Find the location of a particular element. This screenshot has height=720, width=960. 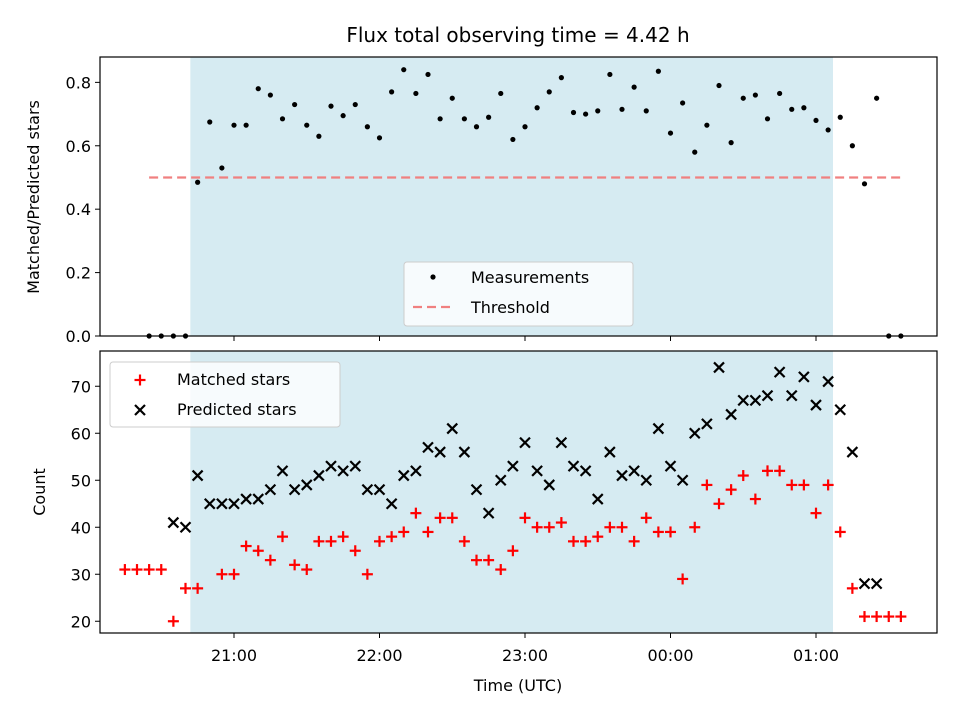

bottom-y-tick-label: 20 is located at coordinates (81, 621).